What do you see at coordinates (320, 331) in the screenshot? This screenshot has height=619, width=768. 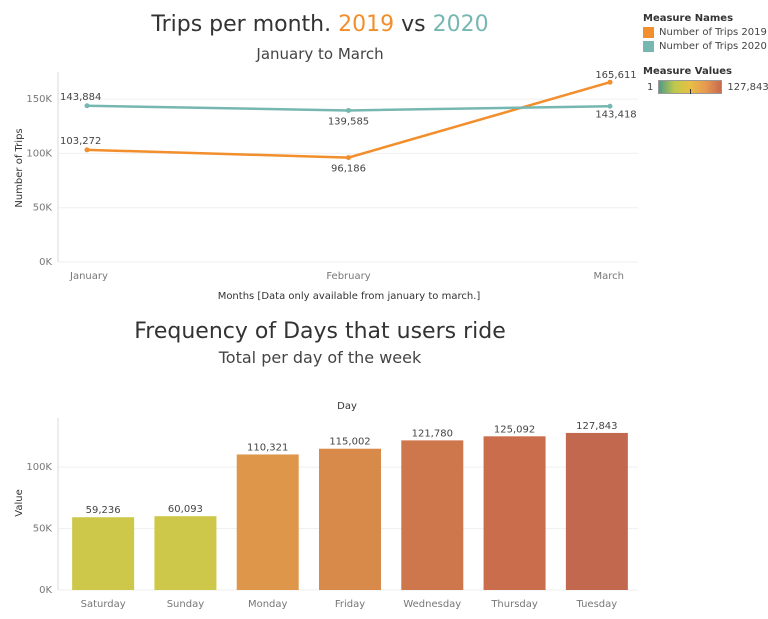 I see `chart2-title: Frequency of Days that users ride` at bounding box center [320, 331].